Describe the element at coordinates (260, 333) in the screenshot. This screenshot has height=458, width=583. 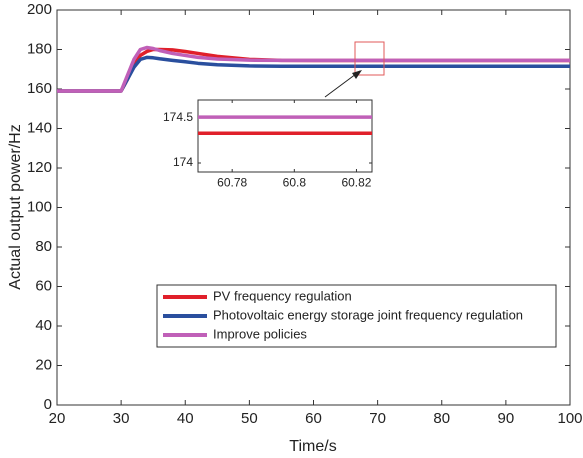
I see `legend-label: Improve policies` at that location.